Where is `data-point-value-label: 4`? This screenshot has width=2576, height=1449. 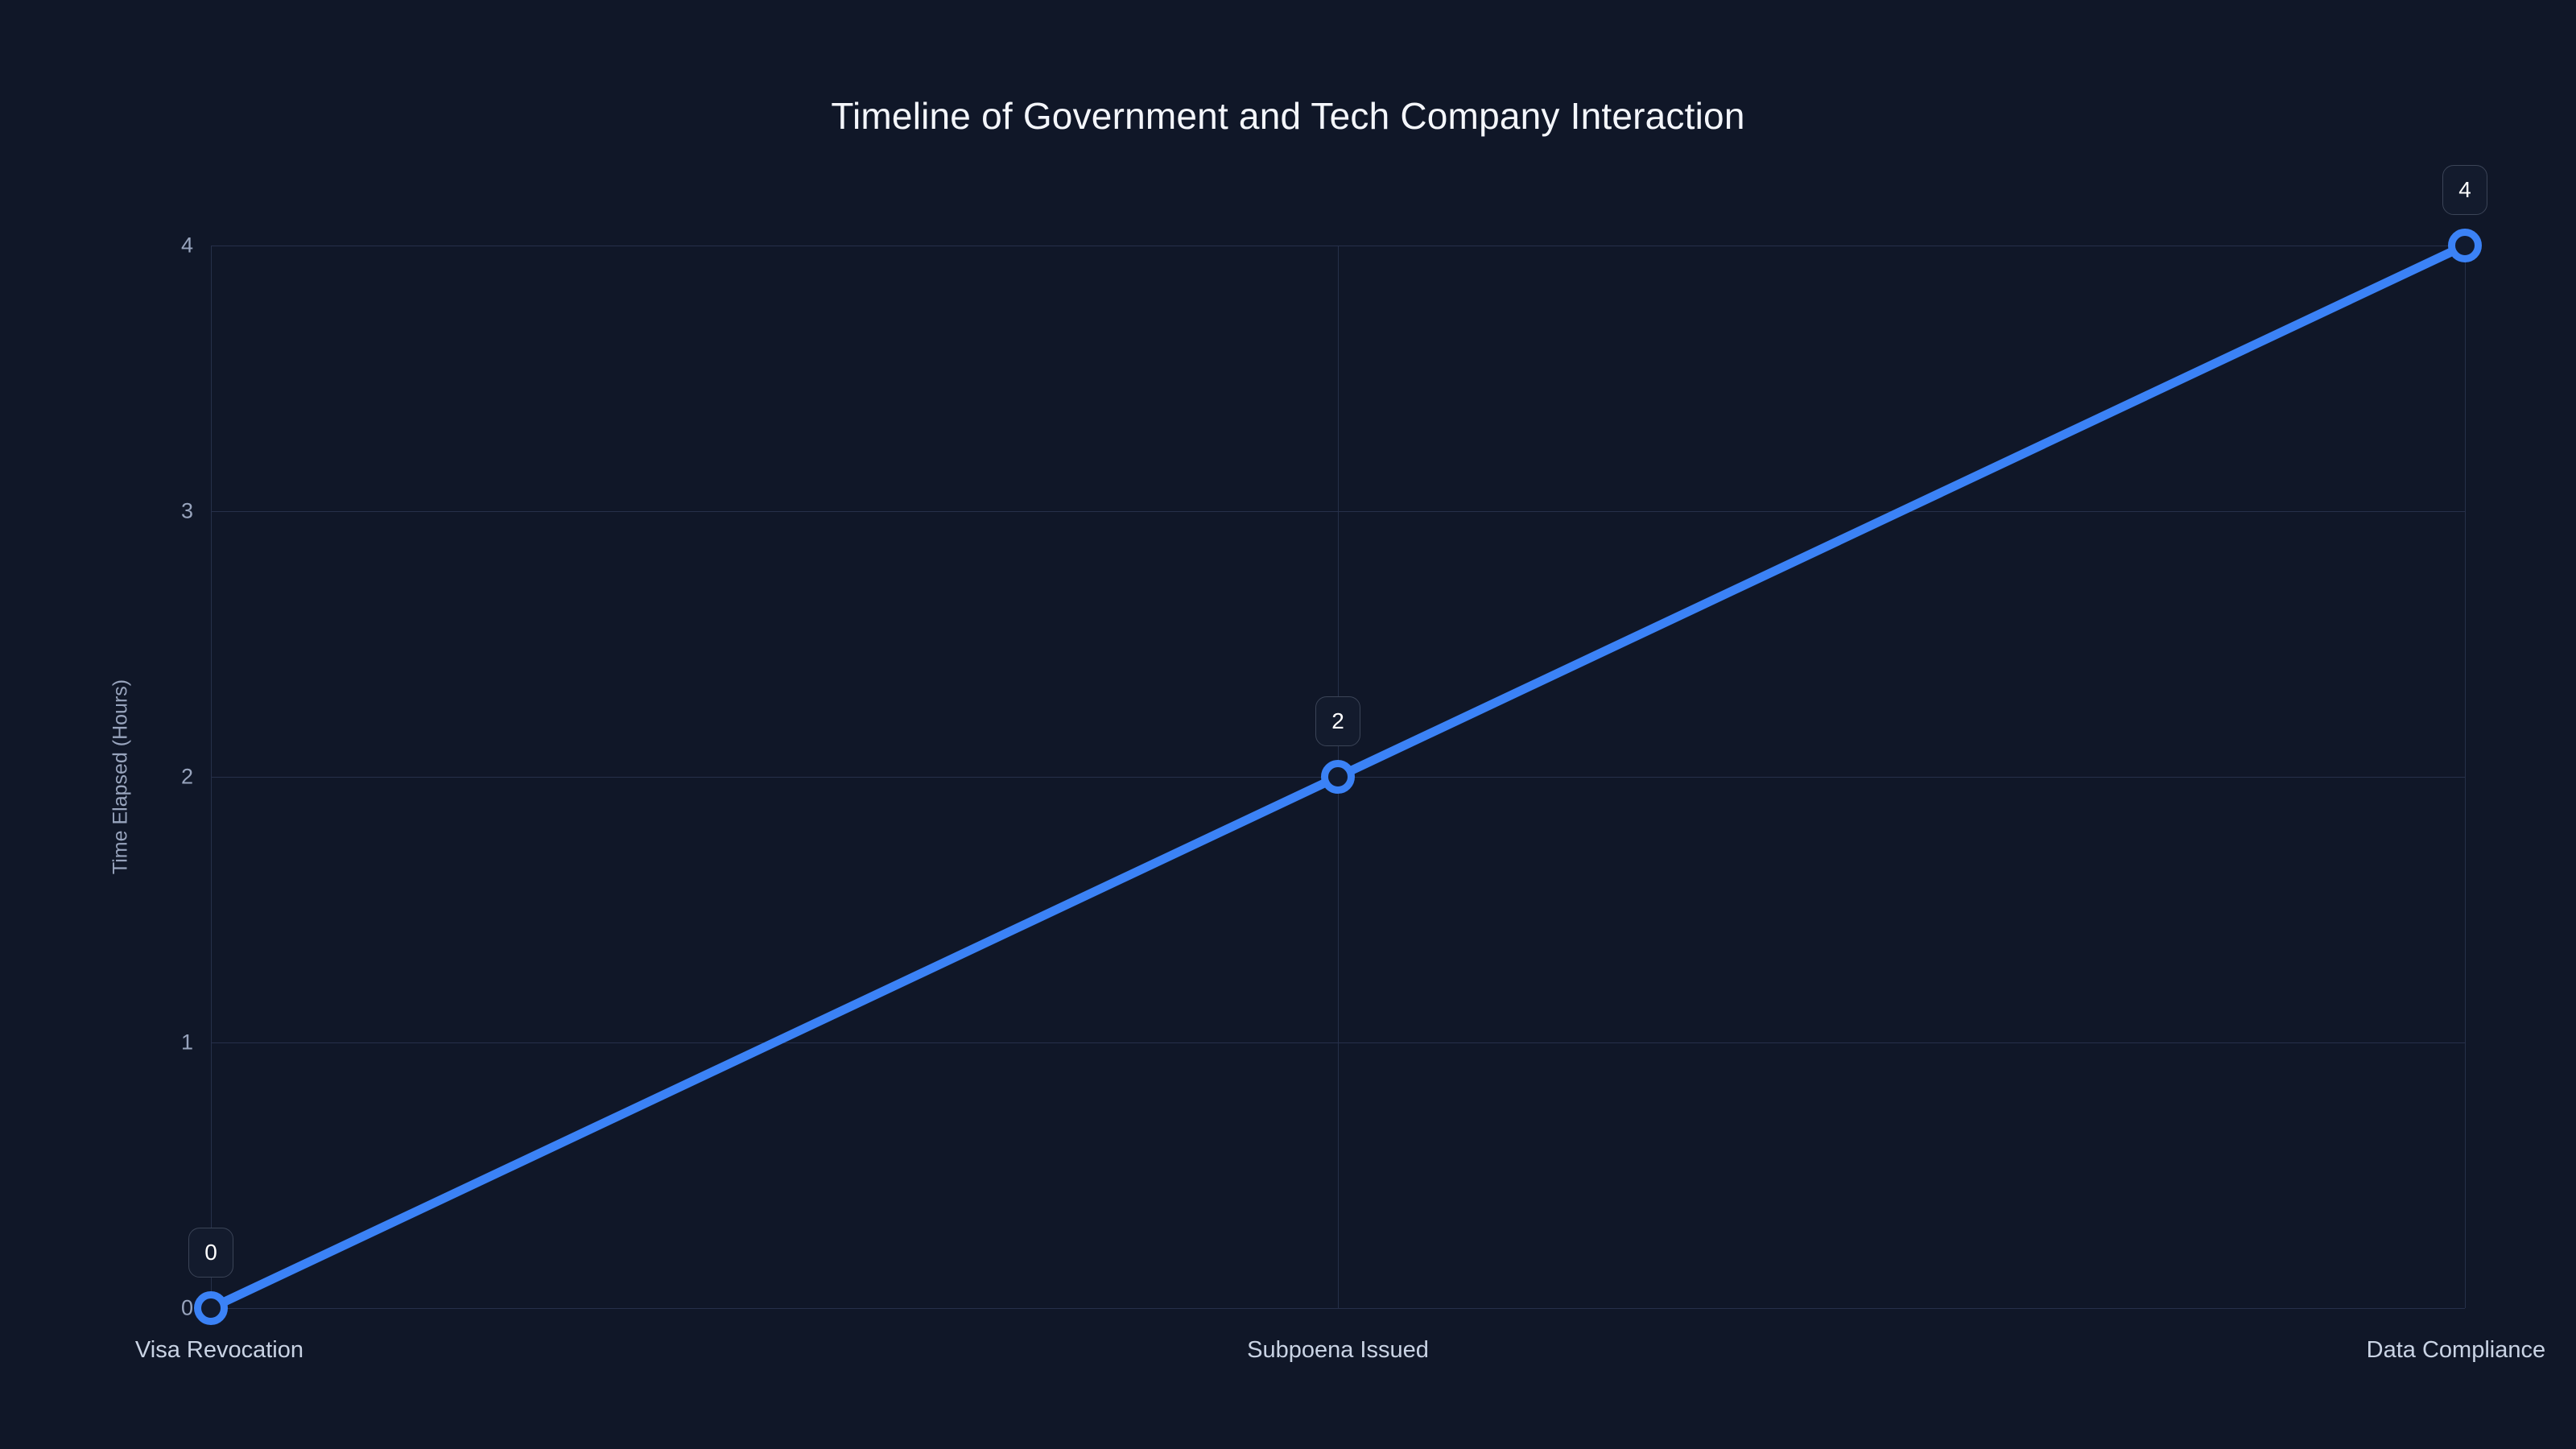
data-point-value-label: 4 is located at coordinates (2464, 190).